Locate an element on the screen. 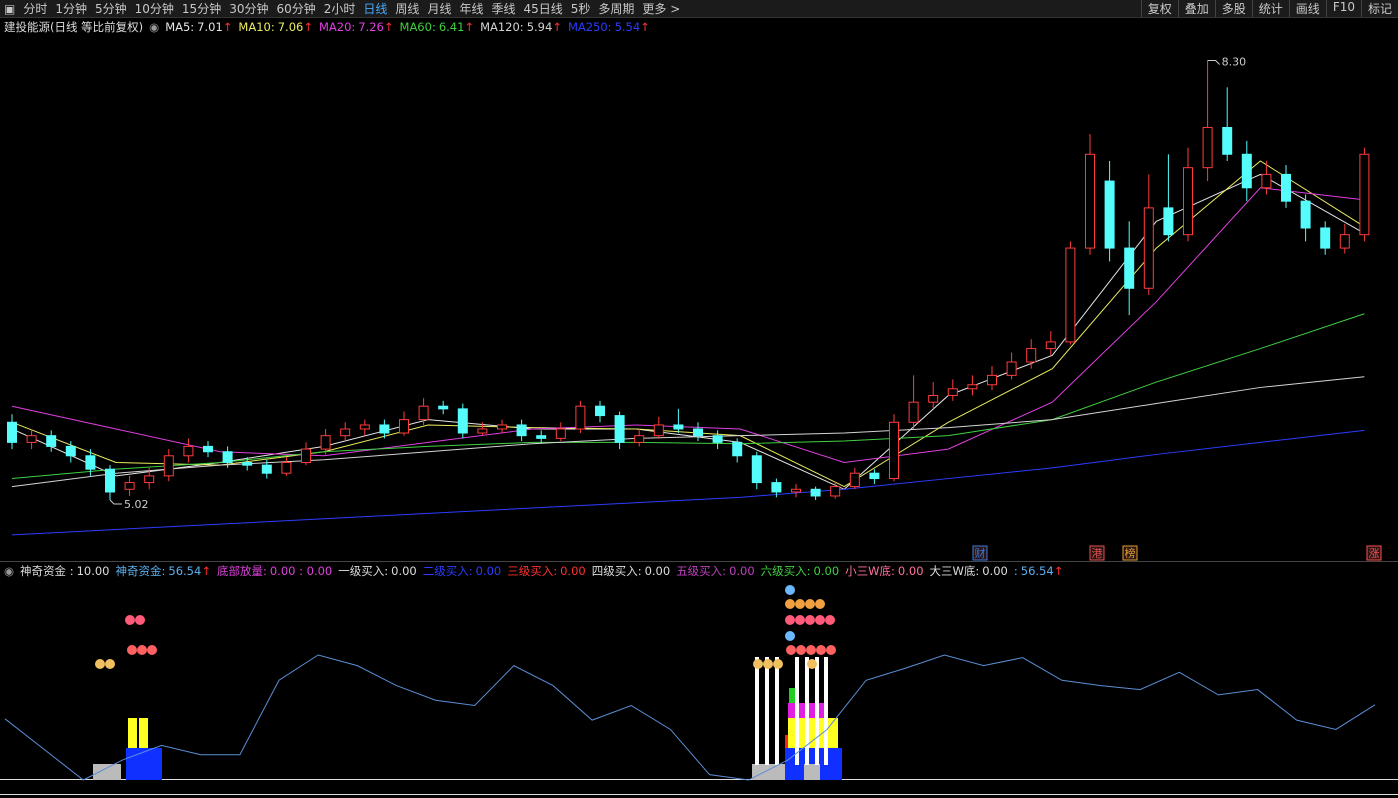  period-tab: 5分钟 is located at coordinates (111, 9).